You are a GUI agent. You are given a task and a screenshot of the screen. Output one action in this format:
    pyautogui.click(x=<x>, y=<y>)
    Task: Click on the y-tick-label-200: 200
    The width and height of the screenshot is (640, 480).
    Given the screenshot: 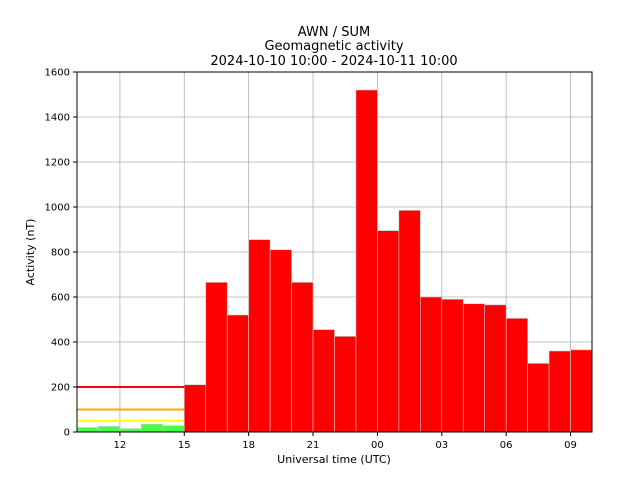 What is the action you would take?
    pyautogui.click(x=60, y=388)
    